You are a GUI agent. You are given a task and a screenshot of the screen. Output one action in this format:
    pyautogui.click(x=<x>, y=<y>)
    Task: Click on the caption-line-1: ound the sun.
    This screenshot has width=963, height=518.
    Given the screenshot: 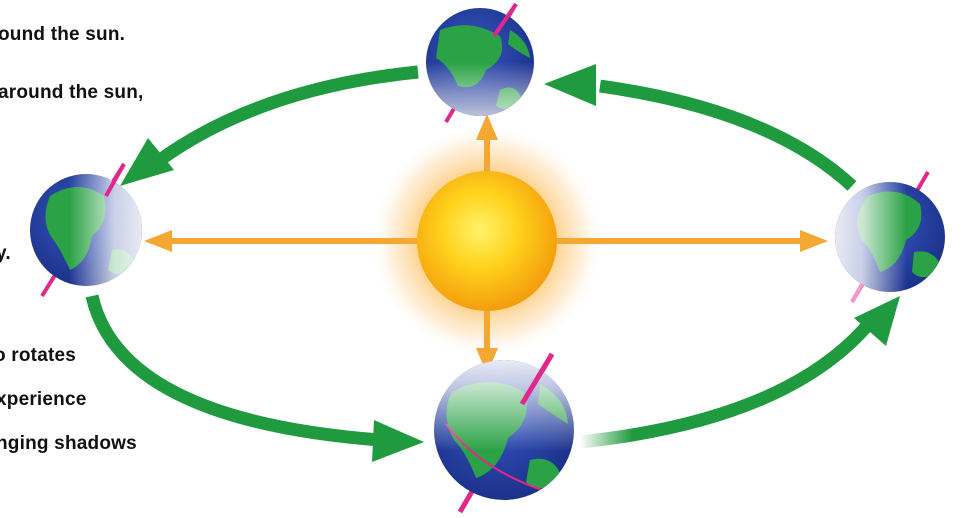 What is the action you would take?
    pyautogui.click(x=63, y=34)
    